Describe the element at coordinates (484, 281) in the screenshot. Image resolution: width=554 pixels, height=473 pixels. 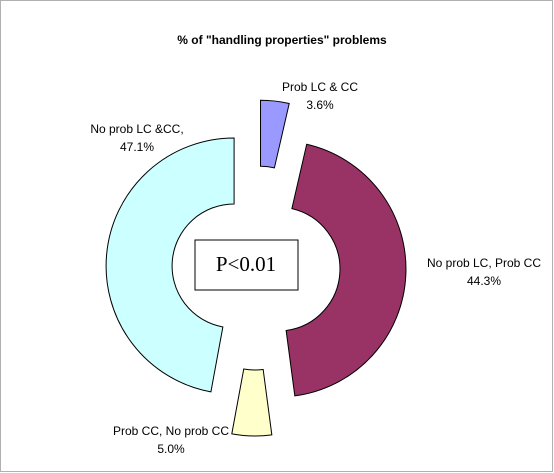
I see `slice-value-label: 44.3%` at that location.